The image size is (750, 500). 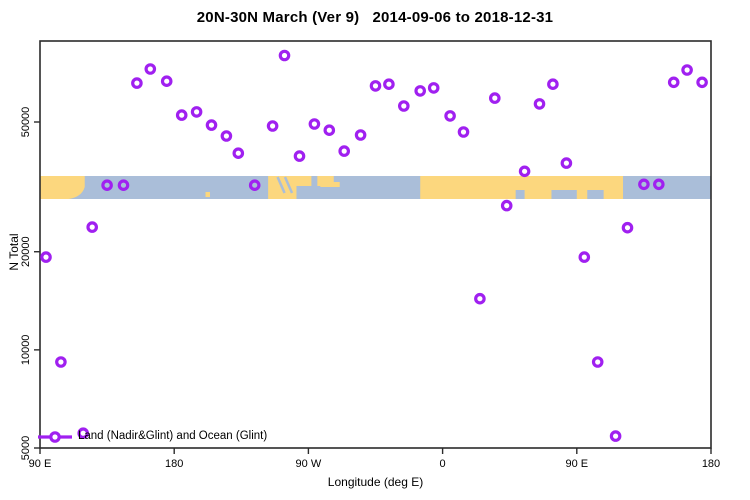 What do you see at coordinates (309, 464) in the screenshot?
I see `x-tick-label: 90 W` at bounding box center [309, 464].